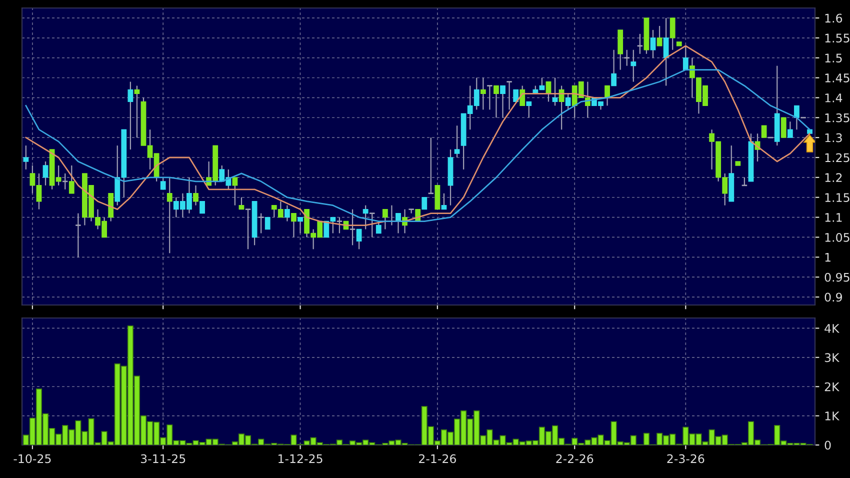 Image resolution: width=850 pixels, height=478 pixels. I want to click on y-tick-label: 1.55, so click(837, 38).